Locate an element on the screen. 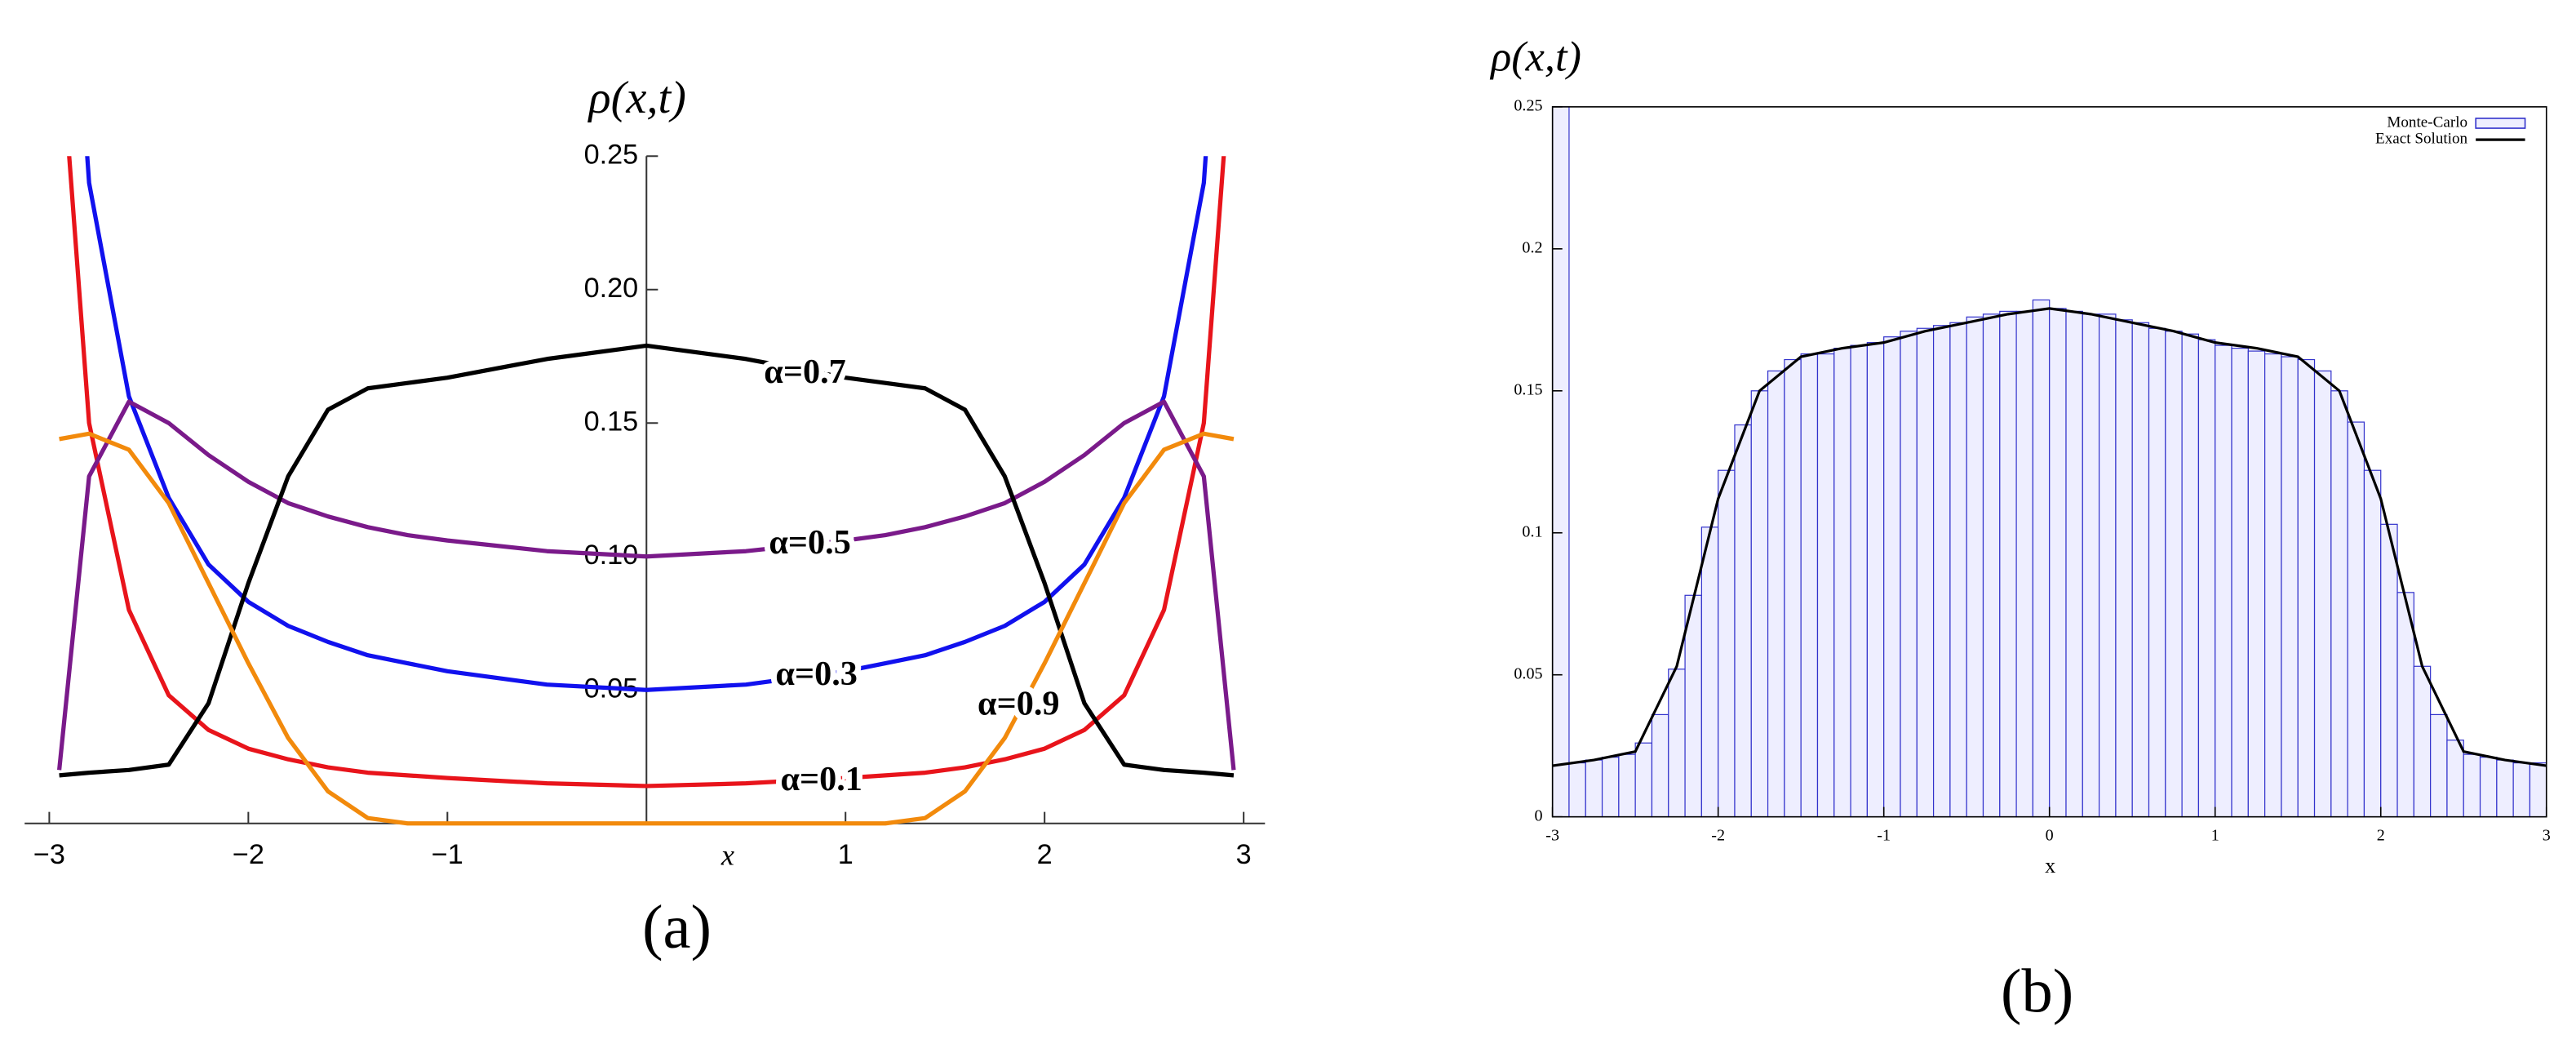 The height and width of the screenshot is (1053, 2576). y-tick-label: 0.2 is located at coordinates (1532, 247).